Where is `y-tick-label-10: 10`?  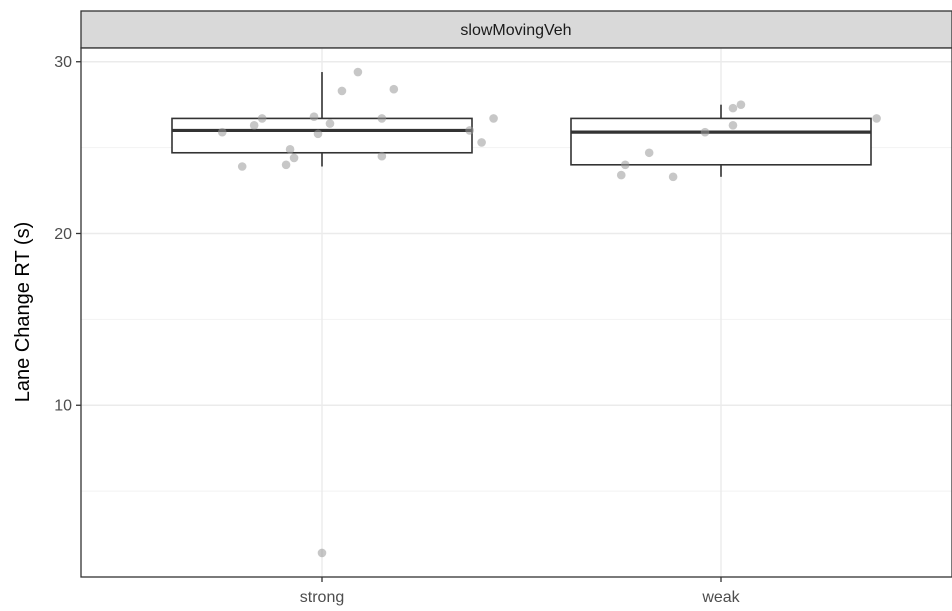
y-tick-label-10: 10 is located at coordinates (63, 406).